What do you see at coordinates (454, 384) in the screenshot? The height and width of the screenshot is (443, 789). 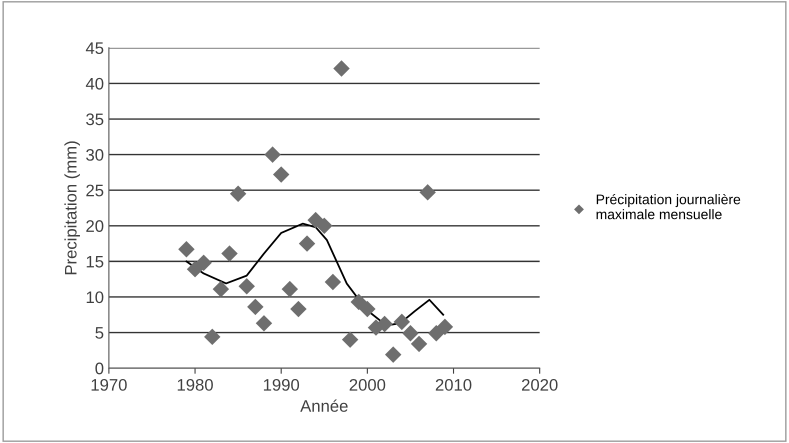 I see `x-tick-label: 2010` at bounding box center [454, 384].